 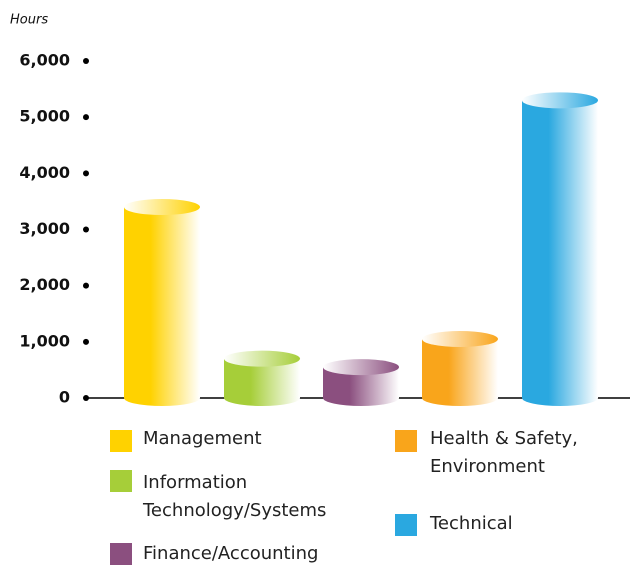 What do you see at coordinates (44, 340) in the screenshot?
I see `y-tick-label: 1,000` at bounding box center [44, 340].